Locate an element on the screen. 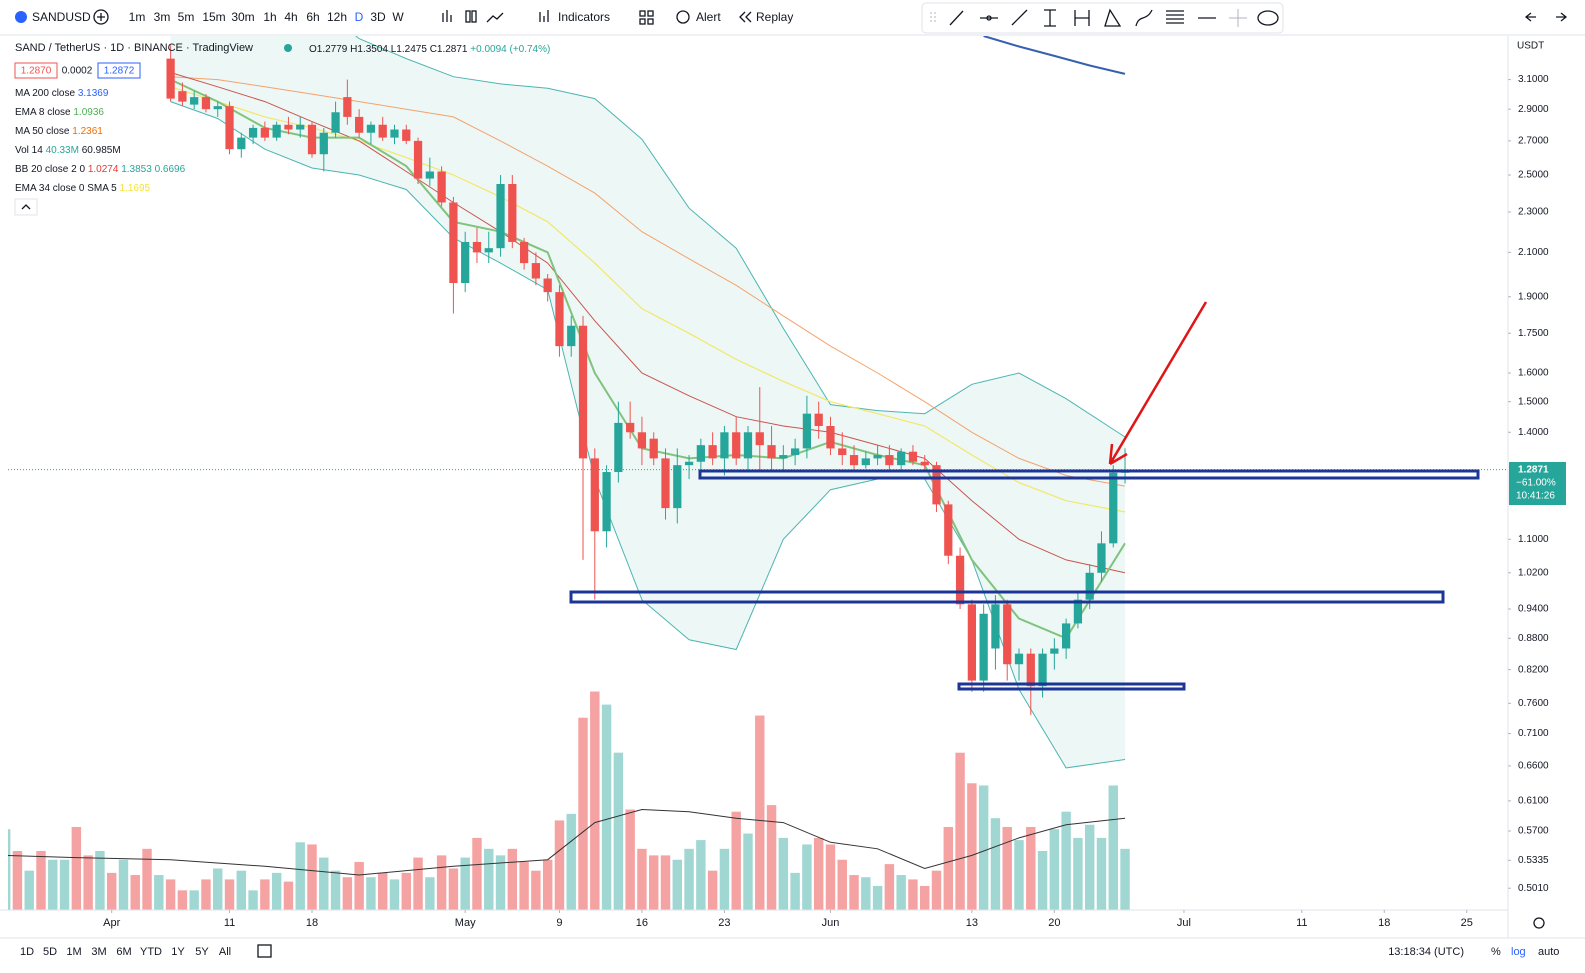 The image size is (1585, 973). interval-button: 1h is located at coordinates (269, 17).